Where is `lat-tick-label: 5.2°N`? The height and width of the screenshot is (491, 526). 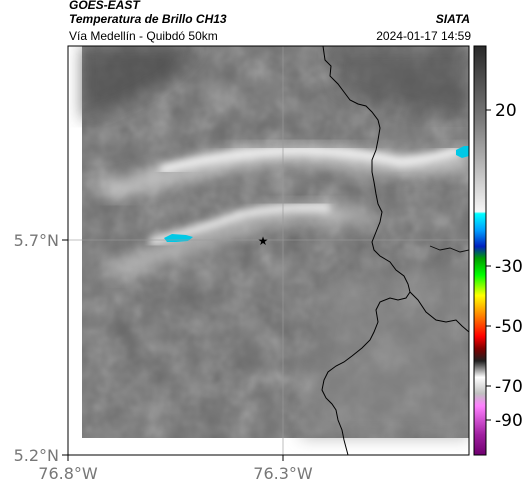 lat-tick-label: 5.2°N is located at coordinates (36, 455).